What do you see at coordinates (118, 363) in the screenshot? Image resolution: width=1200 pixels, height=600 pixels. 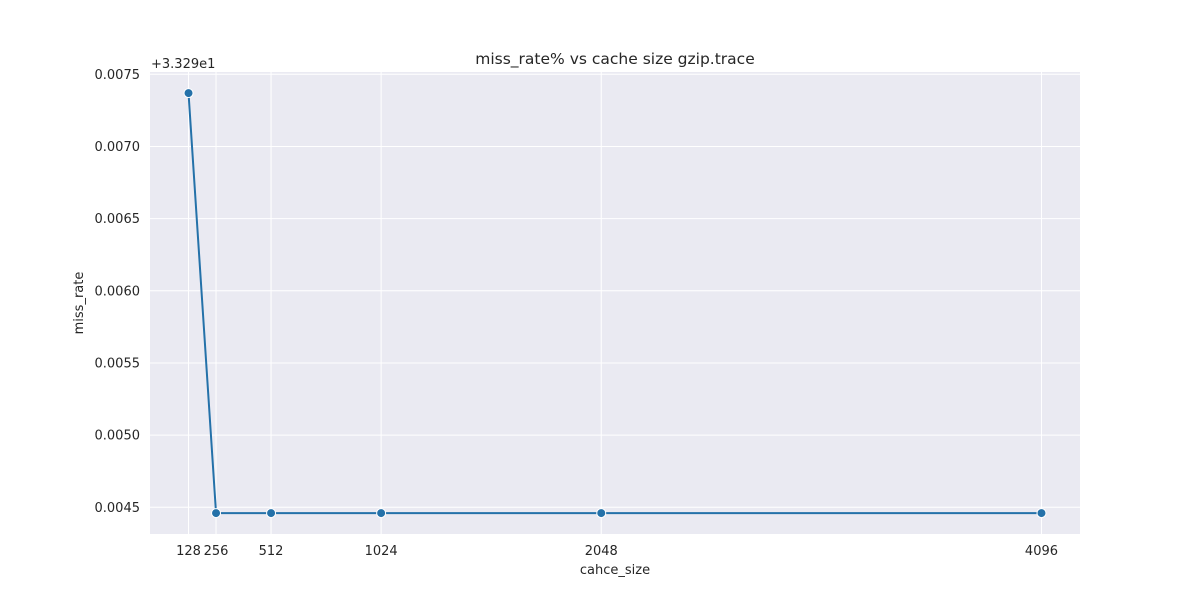 I see `y-tick-label: 0.0055` at bounding box center [118, 363].